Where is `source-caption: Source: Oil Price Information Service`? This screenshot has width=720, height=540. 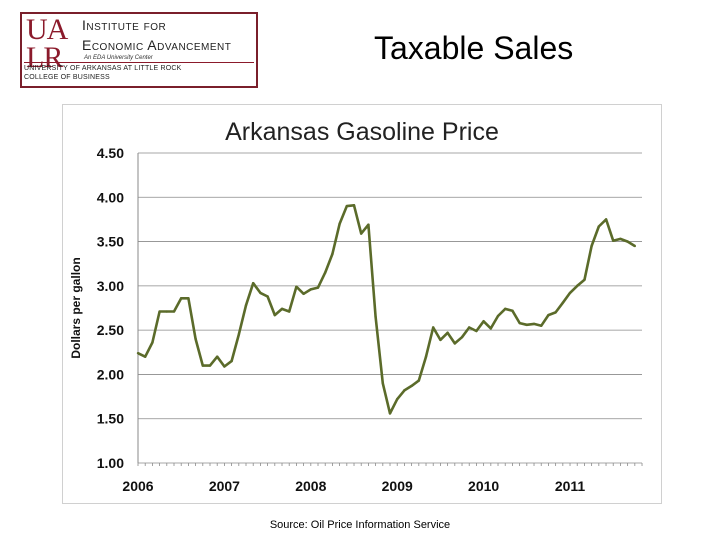 source-caption: Source: Oil Price Information Service is located at coordinates (360, 525).